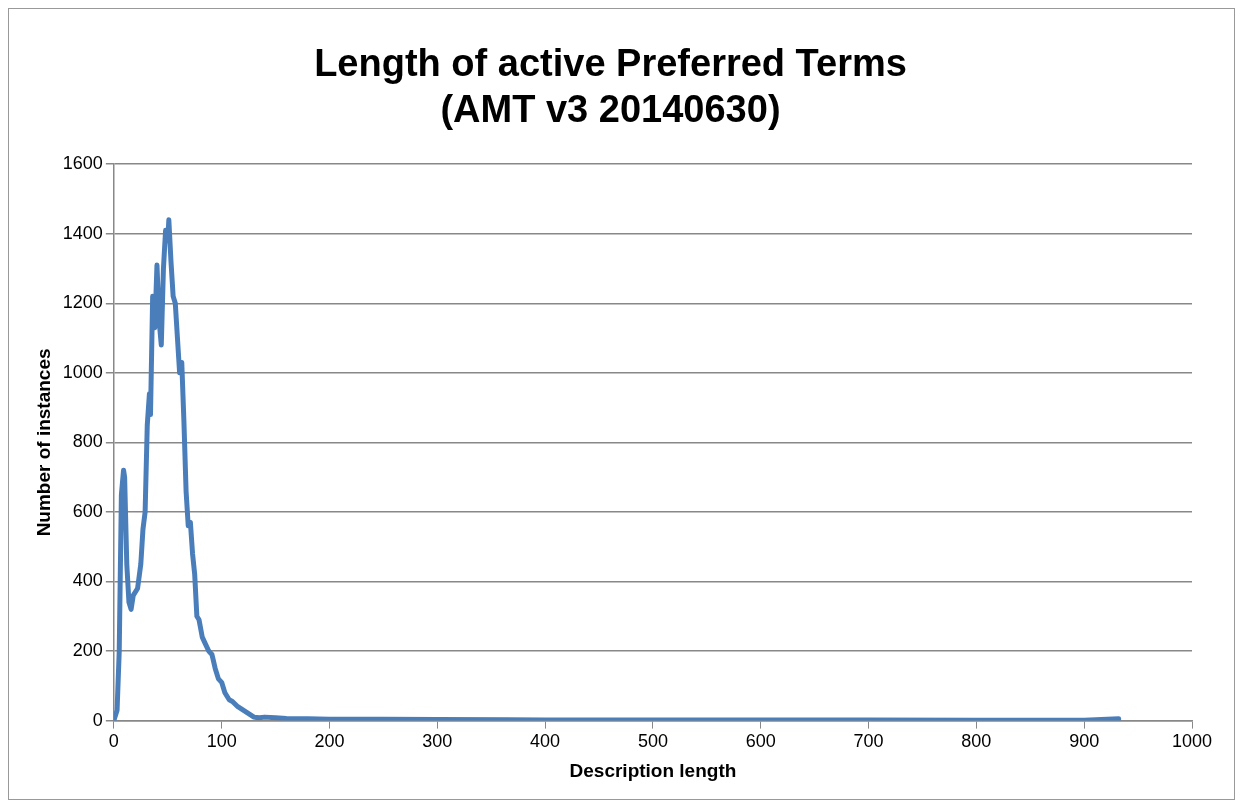  I want to click on text: Length of active Preferred Terms, so click(610, 63).